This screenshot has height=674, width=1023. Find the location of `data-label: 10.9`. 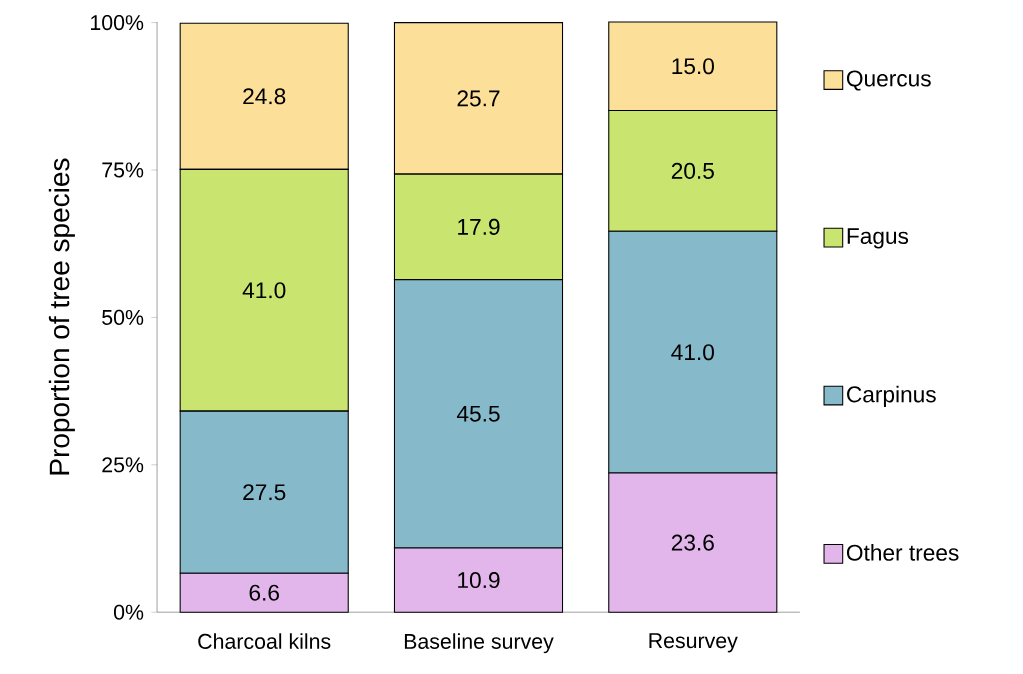

data-label: 10.9 is located at coordinates (479, 579).